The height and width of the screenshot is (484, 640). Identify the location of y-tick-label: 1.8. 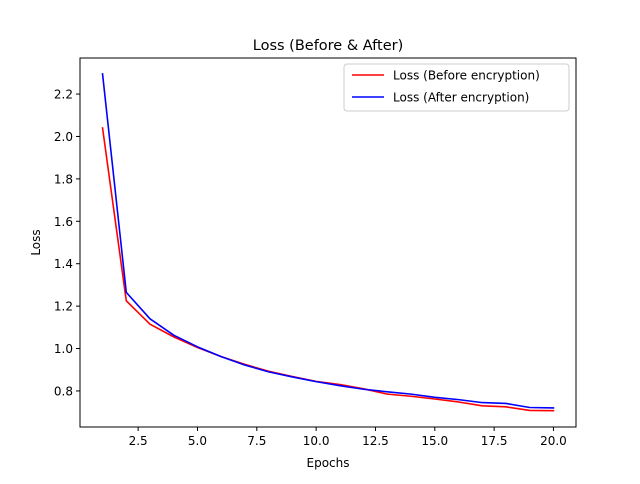
(63, 179).